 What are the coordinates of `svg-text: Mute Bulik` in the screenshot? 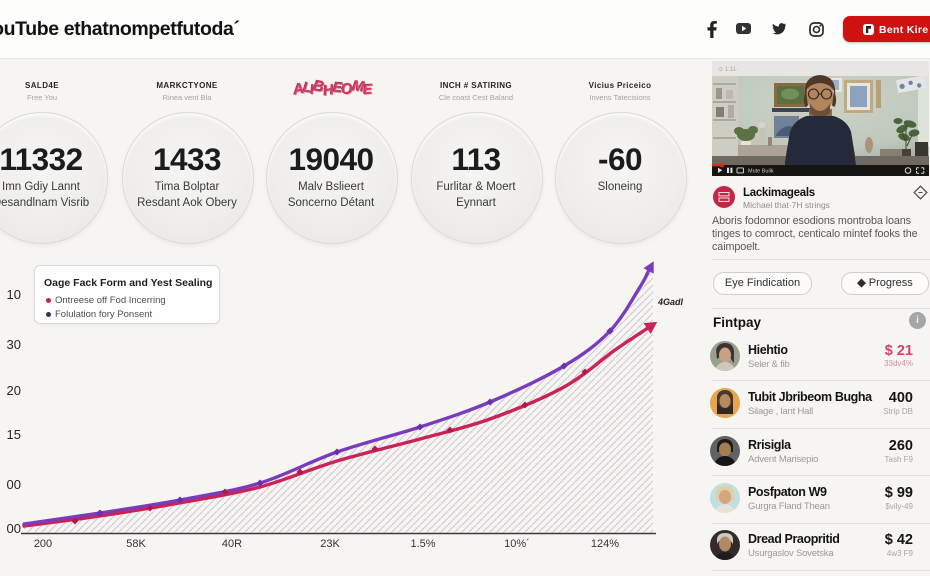 It's located at (761, 172).